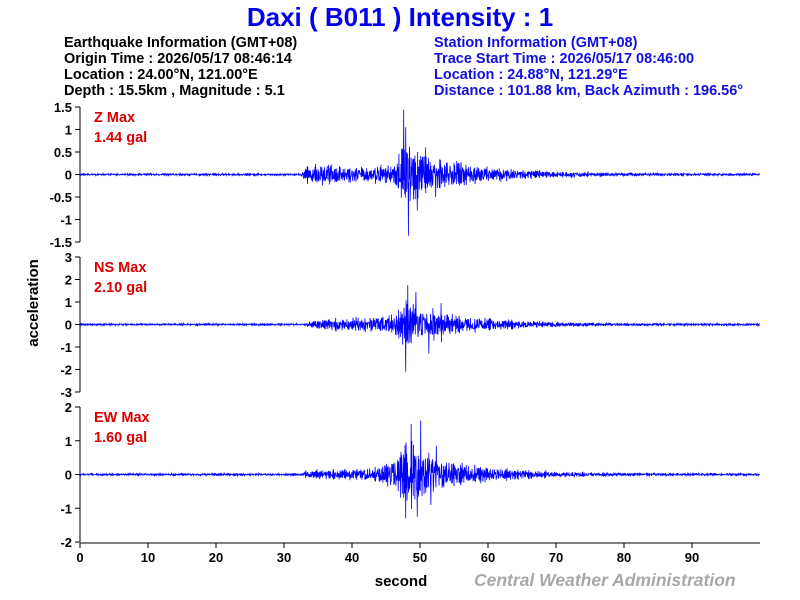 The height and width of the screenshot is (600, 800). Describe the element at coordinates (692, 557) in the screenshot. I see `x-tick-label: 90` at that location.